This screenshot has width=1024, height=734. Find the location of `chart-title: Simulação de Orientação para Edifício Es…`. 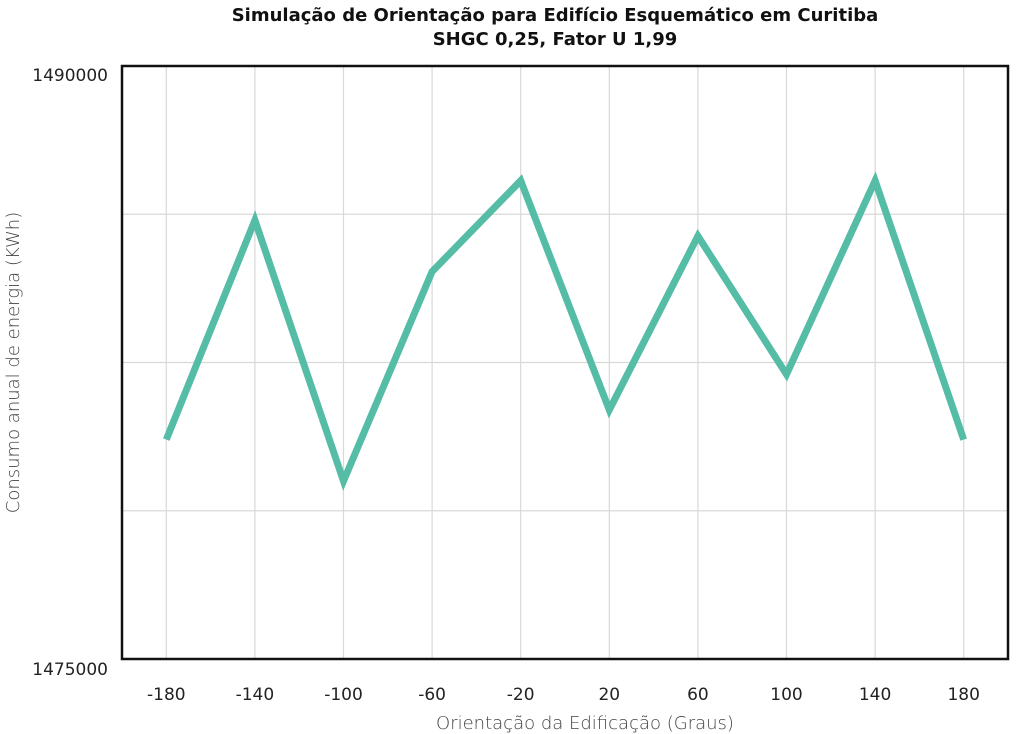

chart-title: Simulação de Orientação para Edifício Es… is located at coordinates (555, 15).